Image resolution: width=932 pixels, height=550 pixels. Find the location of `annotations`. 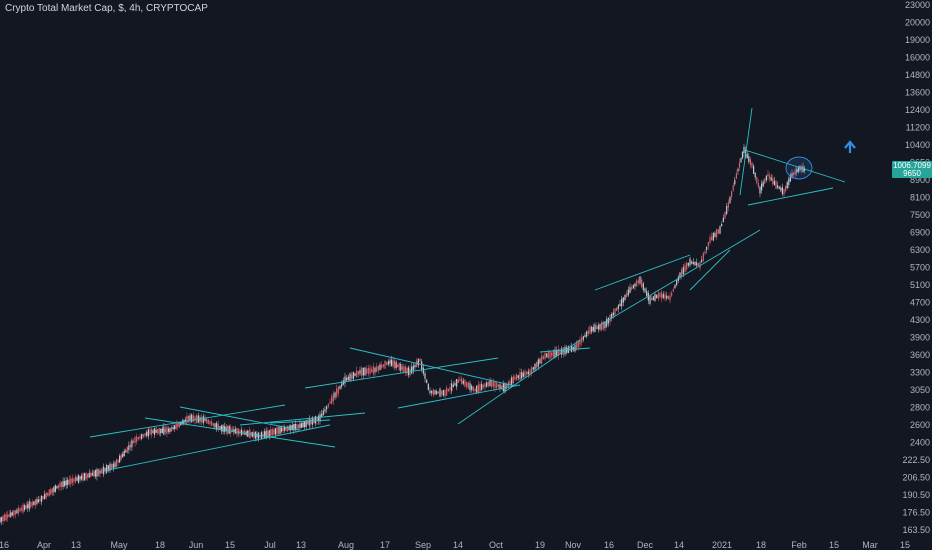

annotations is located at coordinates (820, 160).